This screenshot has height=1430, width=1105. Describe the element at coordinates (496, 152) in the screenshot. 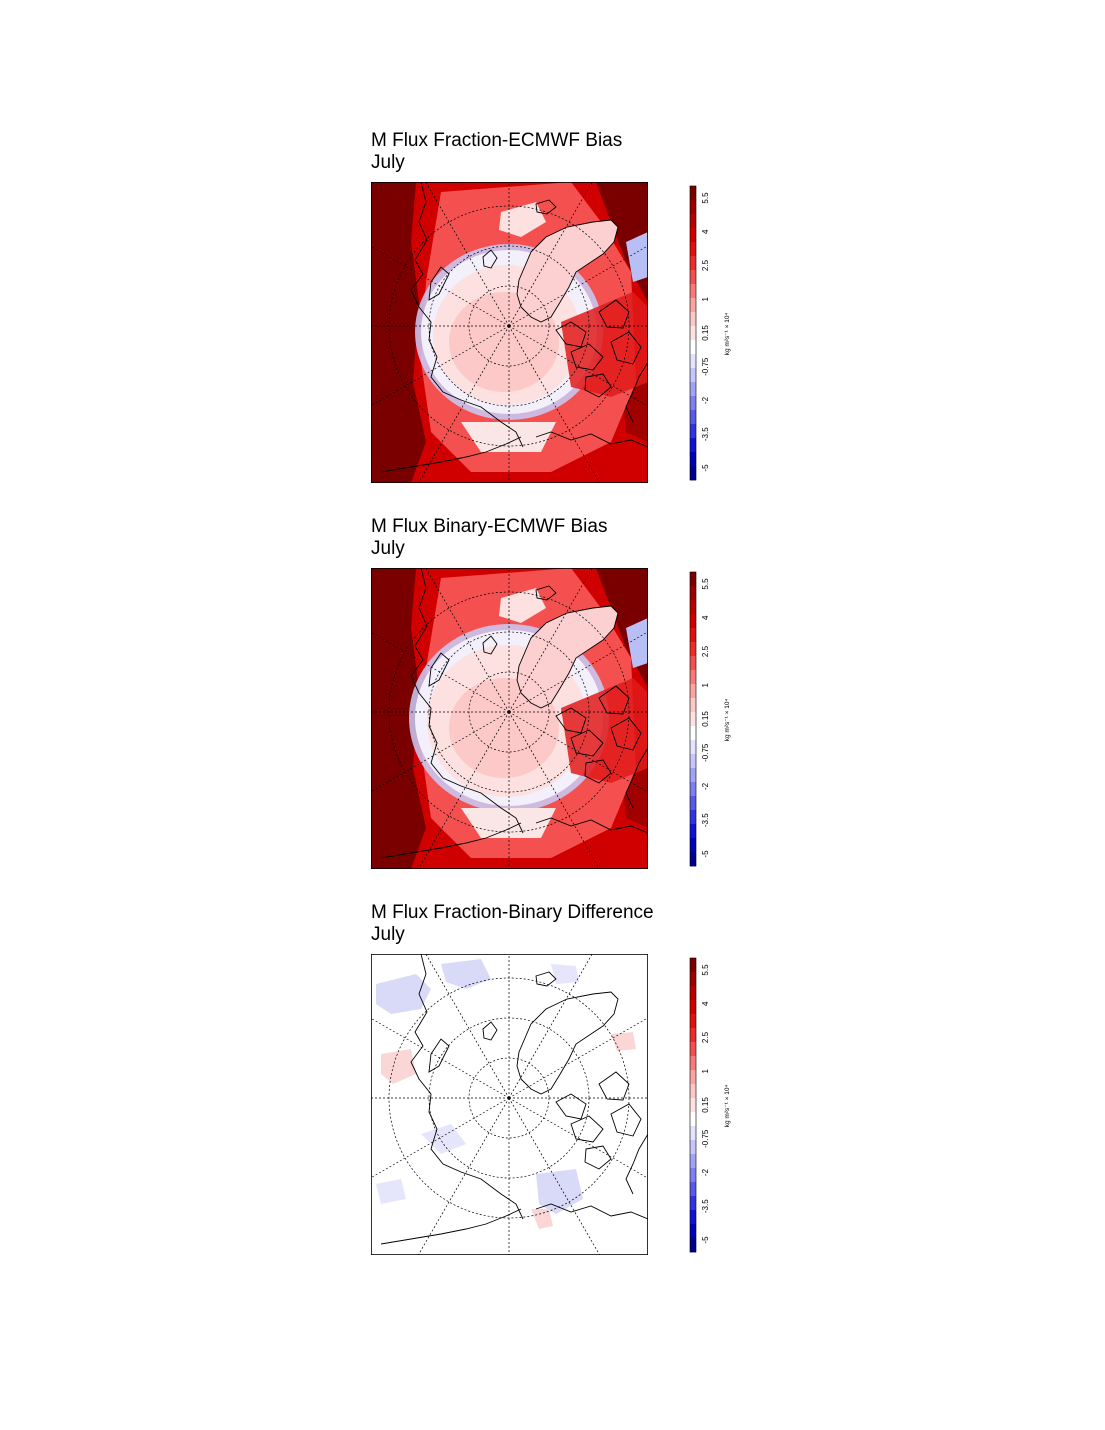

I see `panel-title: M Flux Fraction-ECMWF Bias July` at that location.